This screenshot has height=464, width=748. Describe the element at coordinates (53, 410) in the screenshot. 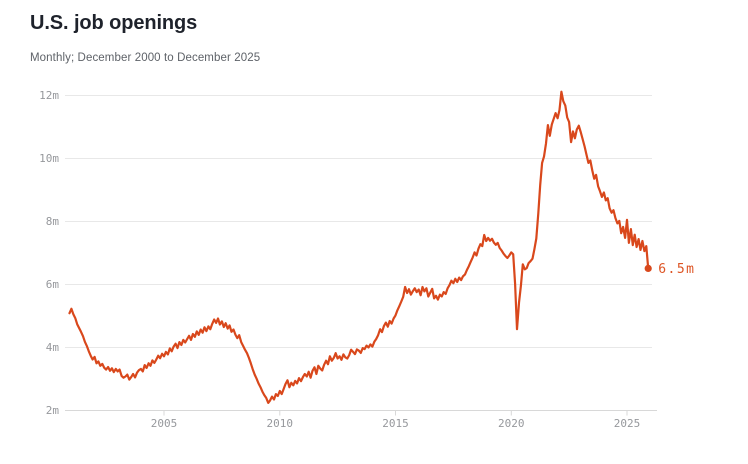

I see `y-axis-label: 2m` at that location.